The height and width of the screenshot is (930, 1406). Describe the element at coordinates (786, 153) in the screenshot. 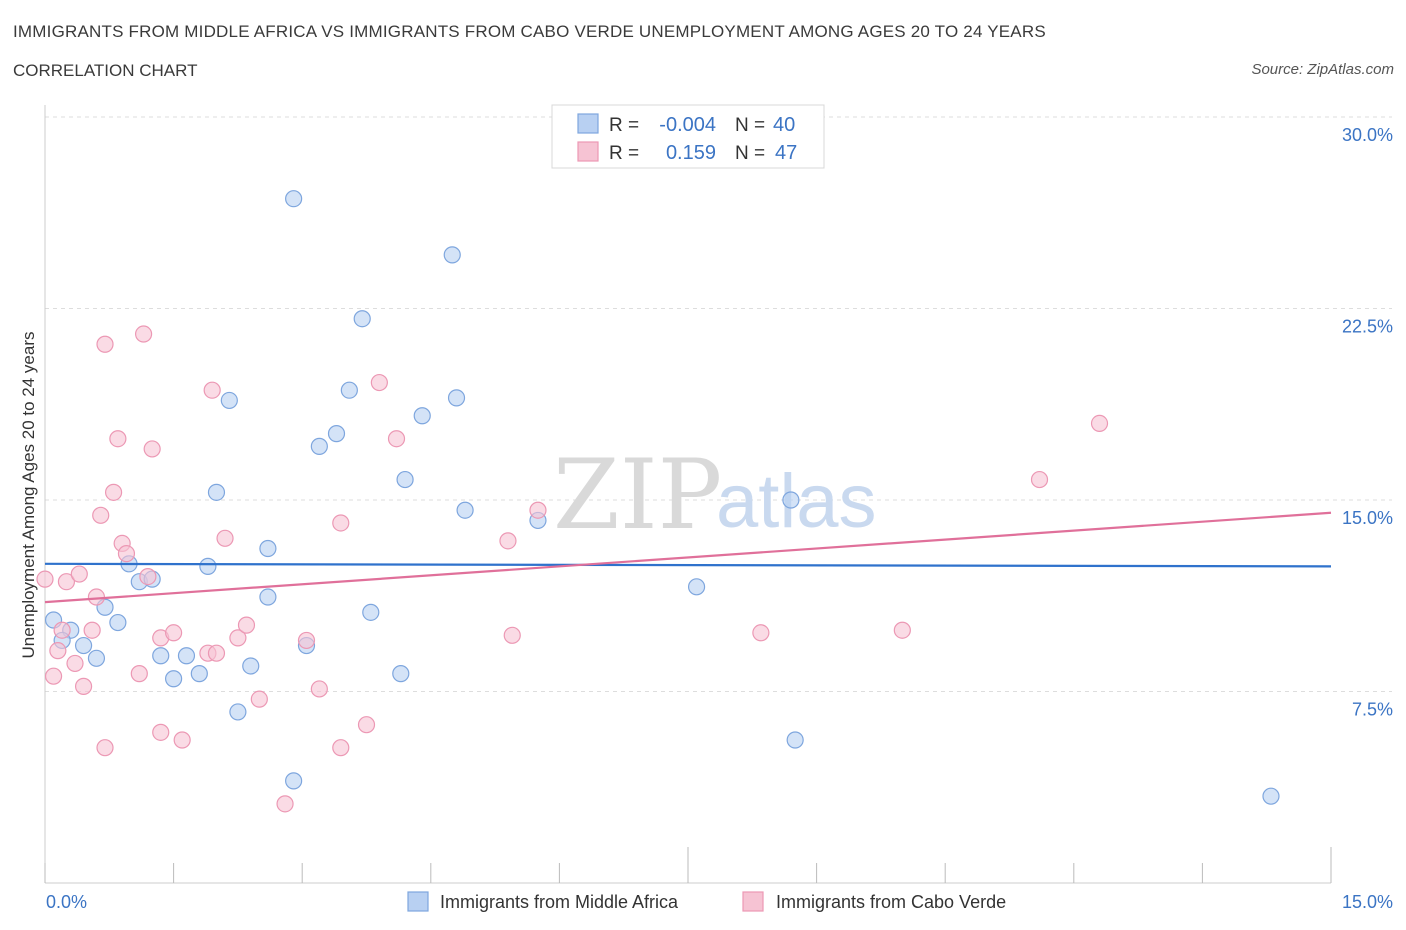

I see `legend-n-value-pink: 47` at that location.